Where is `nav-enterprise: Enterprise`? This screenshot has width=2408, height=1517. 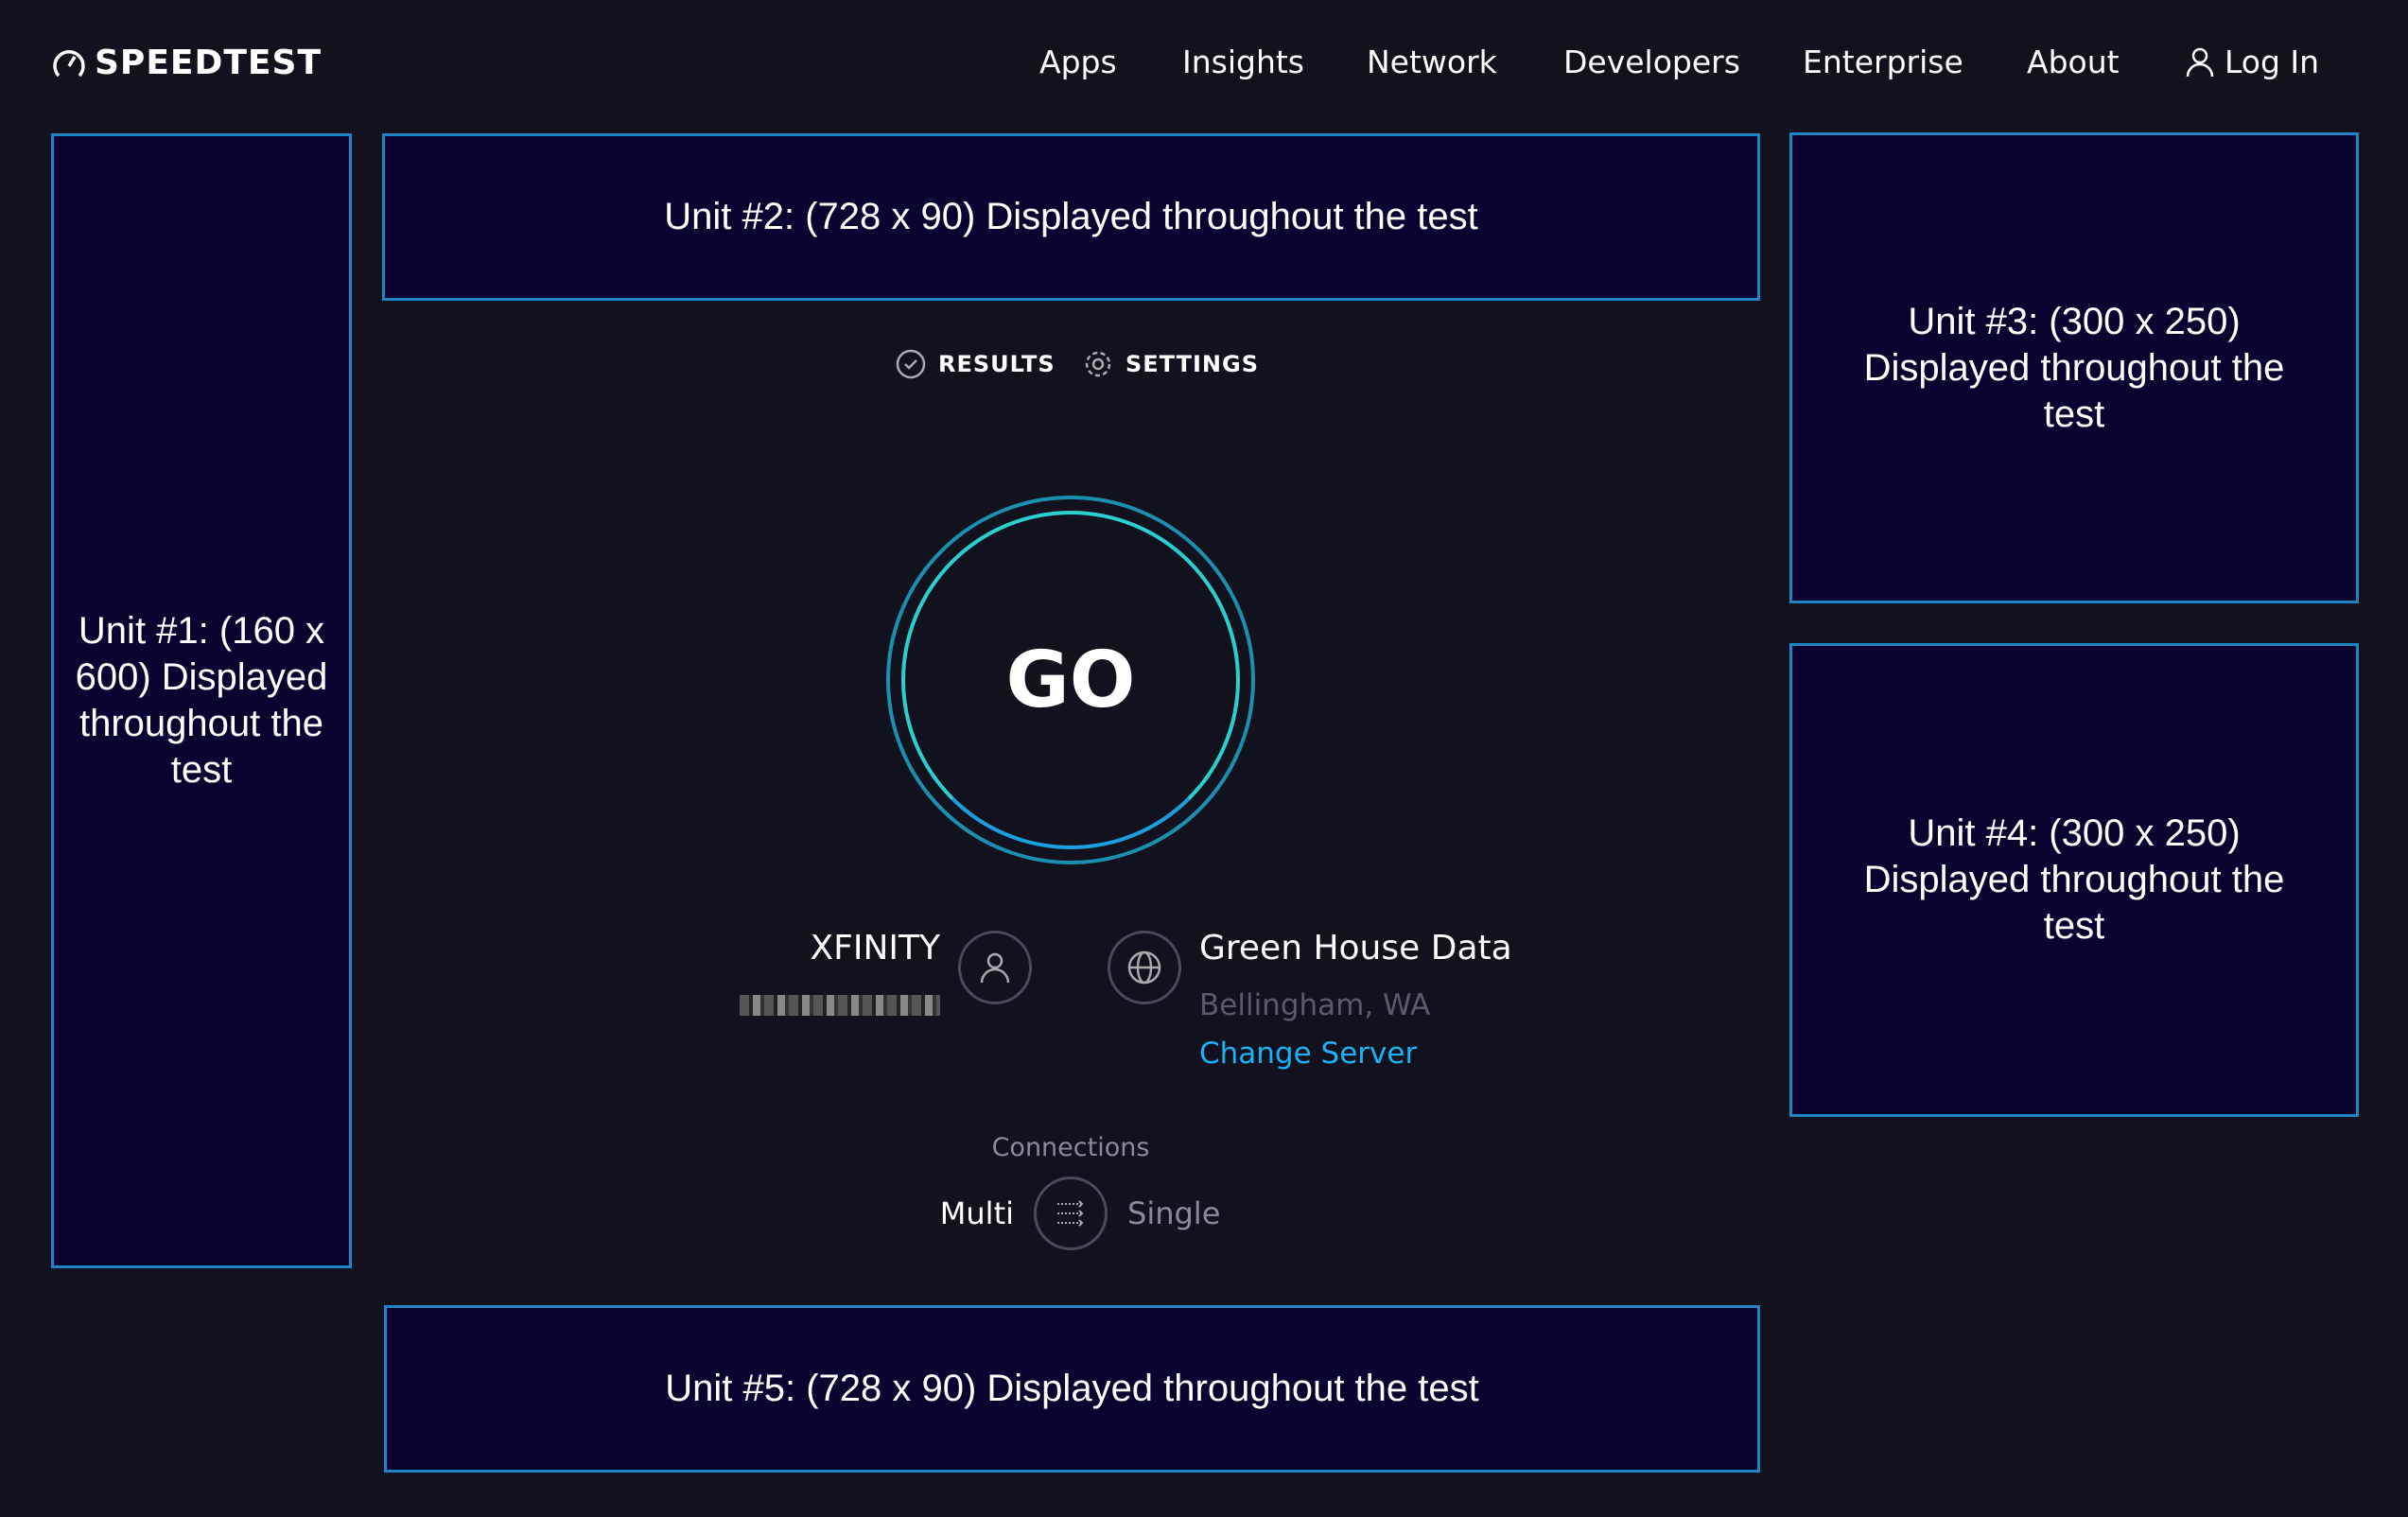 nav-enterprise: Enterprise is located at coordinates (1883, 62).